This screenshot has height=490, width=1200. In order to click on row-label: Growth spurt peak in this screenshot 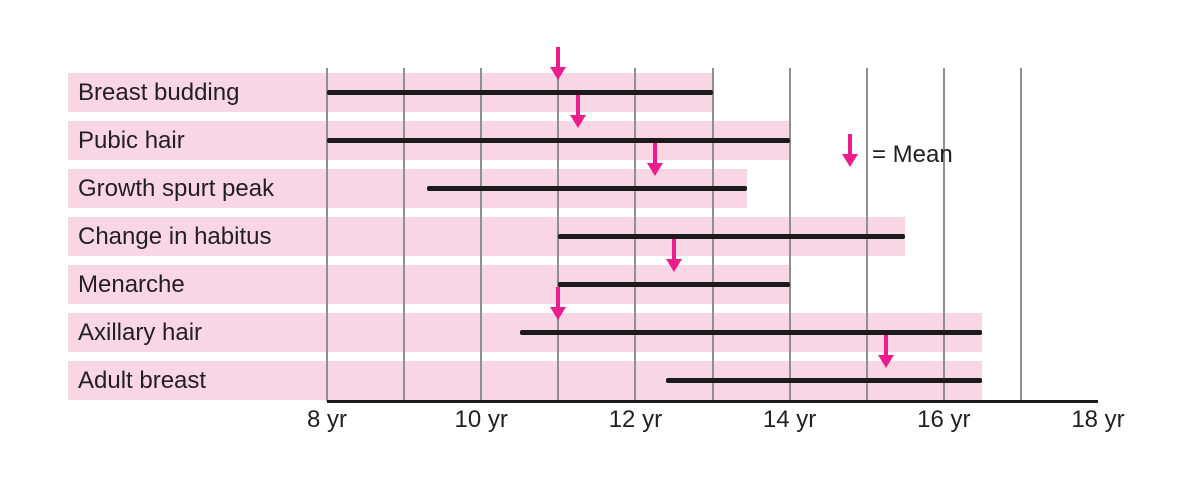, I will do `click(176, 188)`.